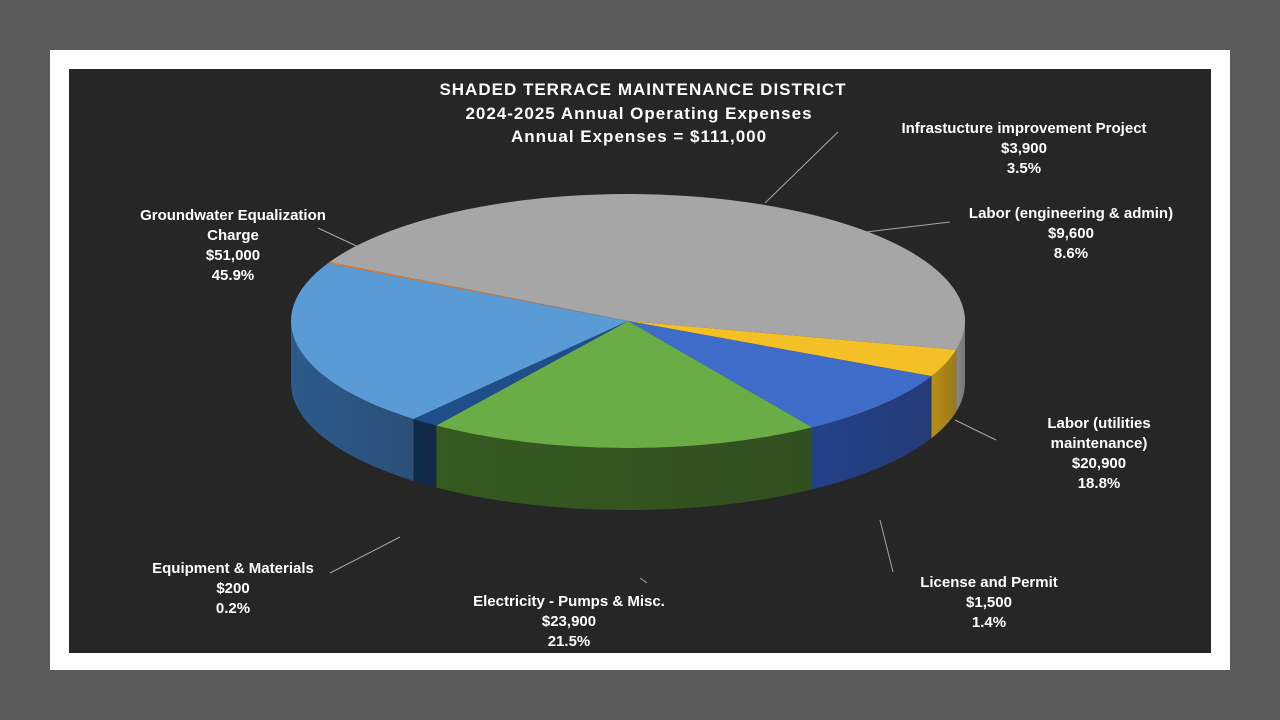  I want to click on data-label-2: Labor (engineering & admin) $9,600 8.6%, so click(1071, 233).